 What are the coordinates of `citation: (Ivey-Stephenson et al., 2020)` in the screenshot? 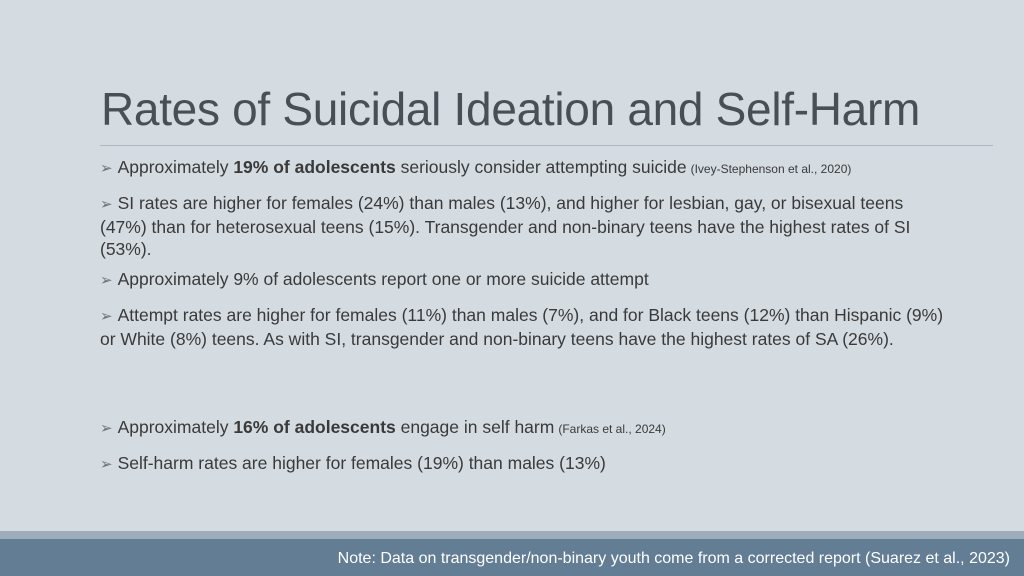 It's located at (771, 169).